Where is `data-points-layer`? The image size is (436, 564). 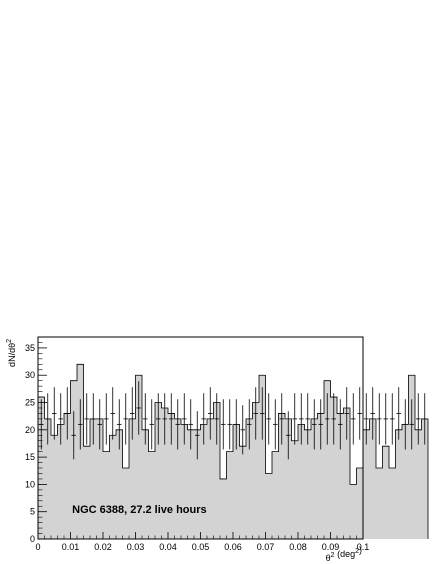
data-points-layer is located at coordinates (233, 420).